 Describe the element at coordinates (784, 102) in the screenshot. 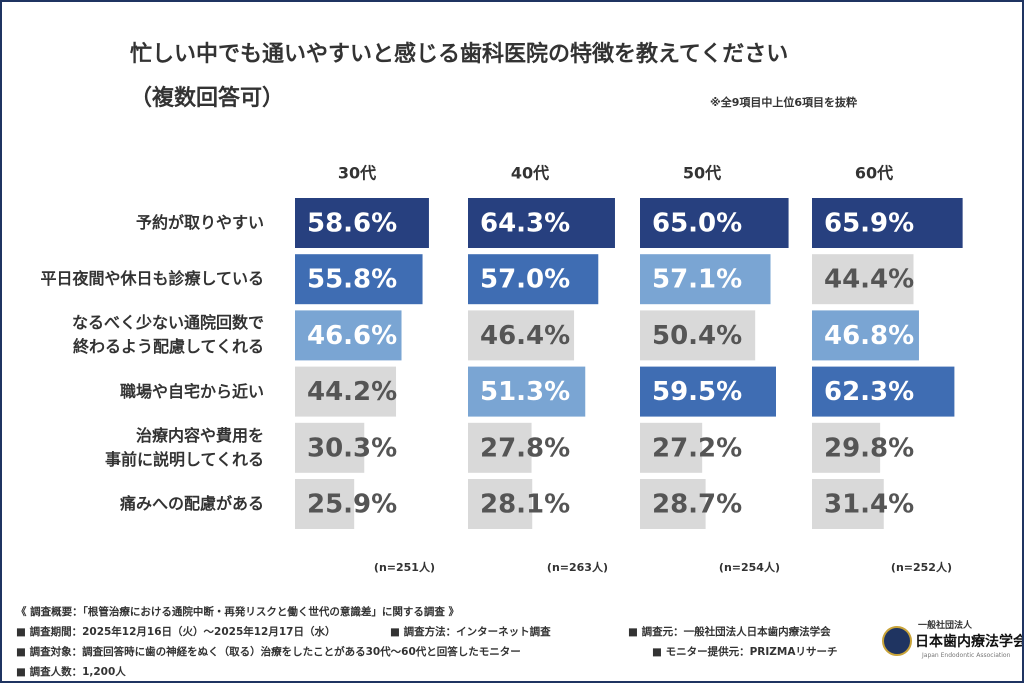

I see `note: ※全9項目中上位6項目を抜粋` at that location.